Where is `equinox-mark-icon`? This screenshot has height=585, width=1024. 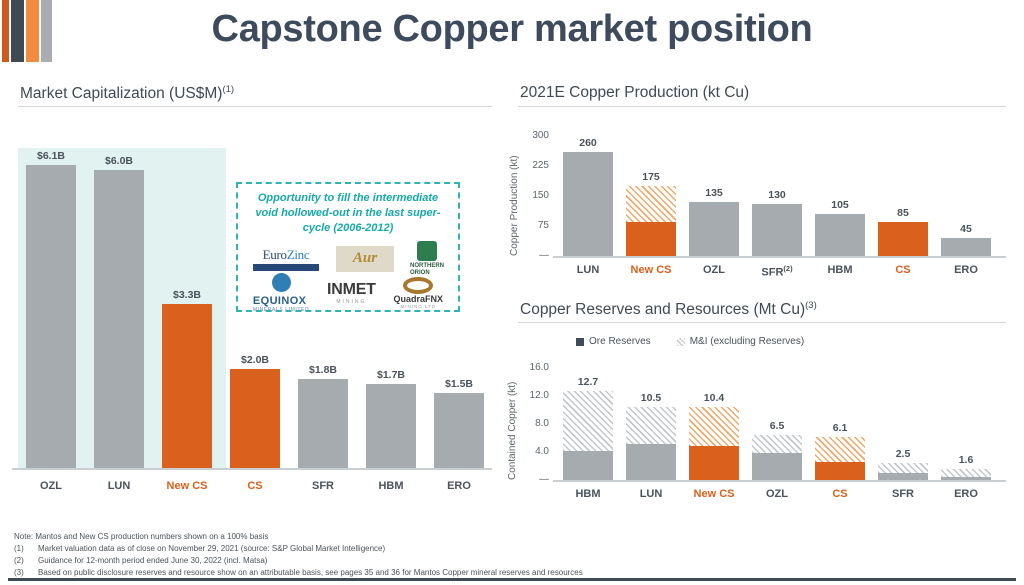
equinox-mark-icon is located at coordinates (281, 282).